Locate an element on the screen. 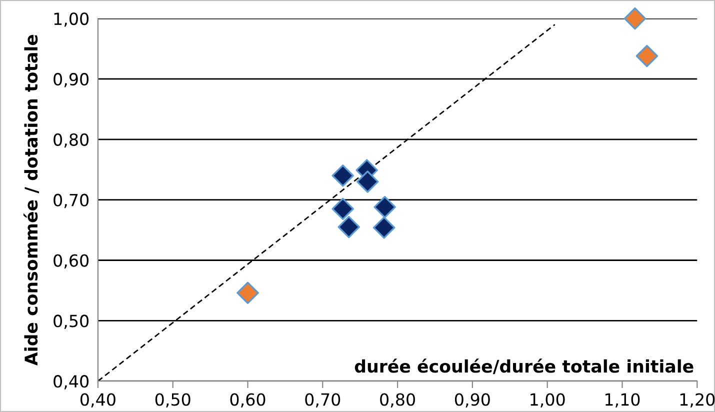 The image size is (715, 412). y-axis-title: Aide consommée / dotation totale is located at coordinates (32, 200).